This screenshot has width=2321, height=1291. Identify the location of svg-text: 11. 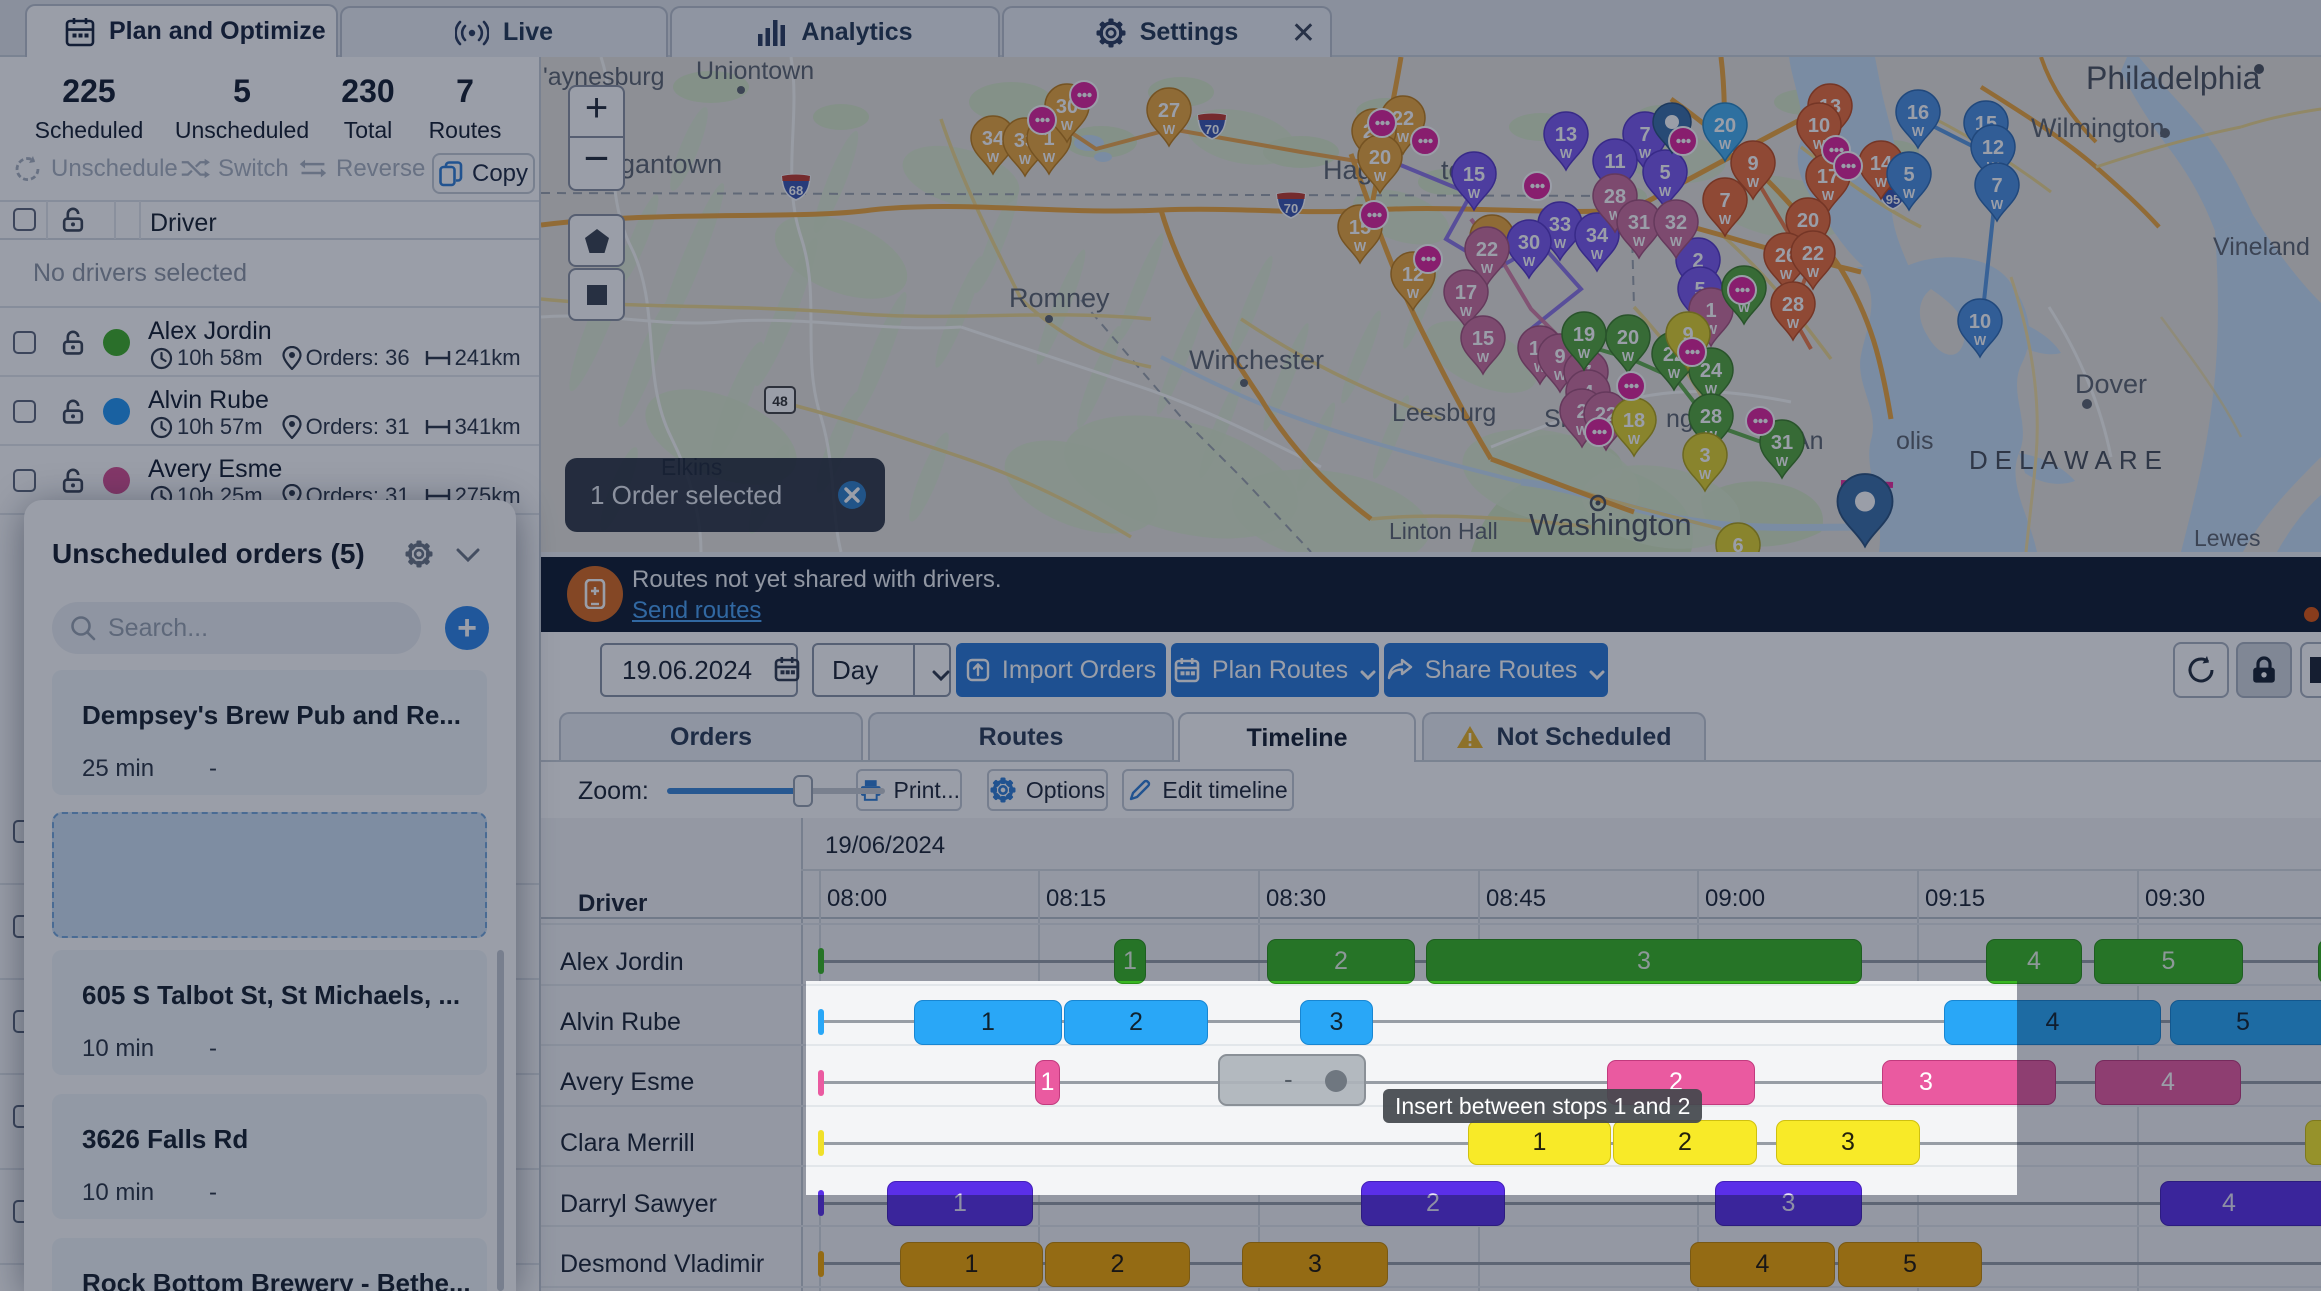
(1614, 162).